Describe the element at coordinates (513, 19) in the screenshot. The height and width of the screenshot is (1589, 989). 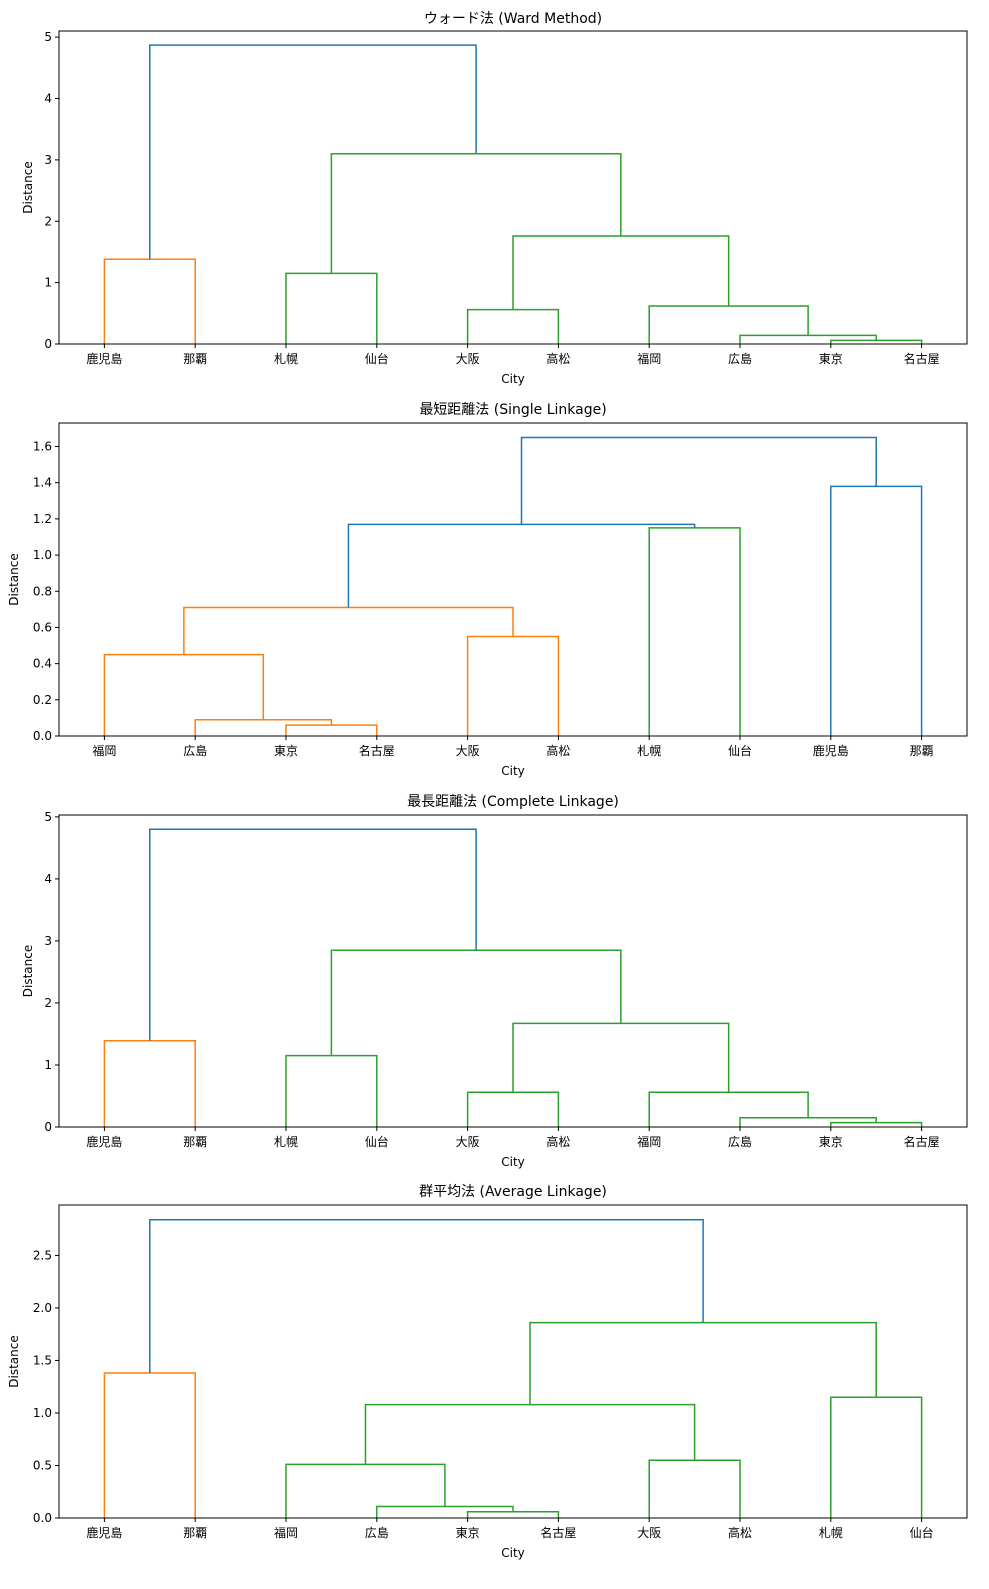
I see `chart-title: ウォード法 (Ward Method)` at that location.